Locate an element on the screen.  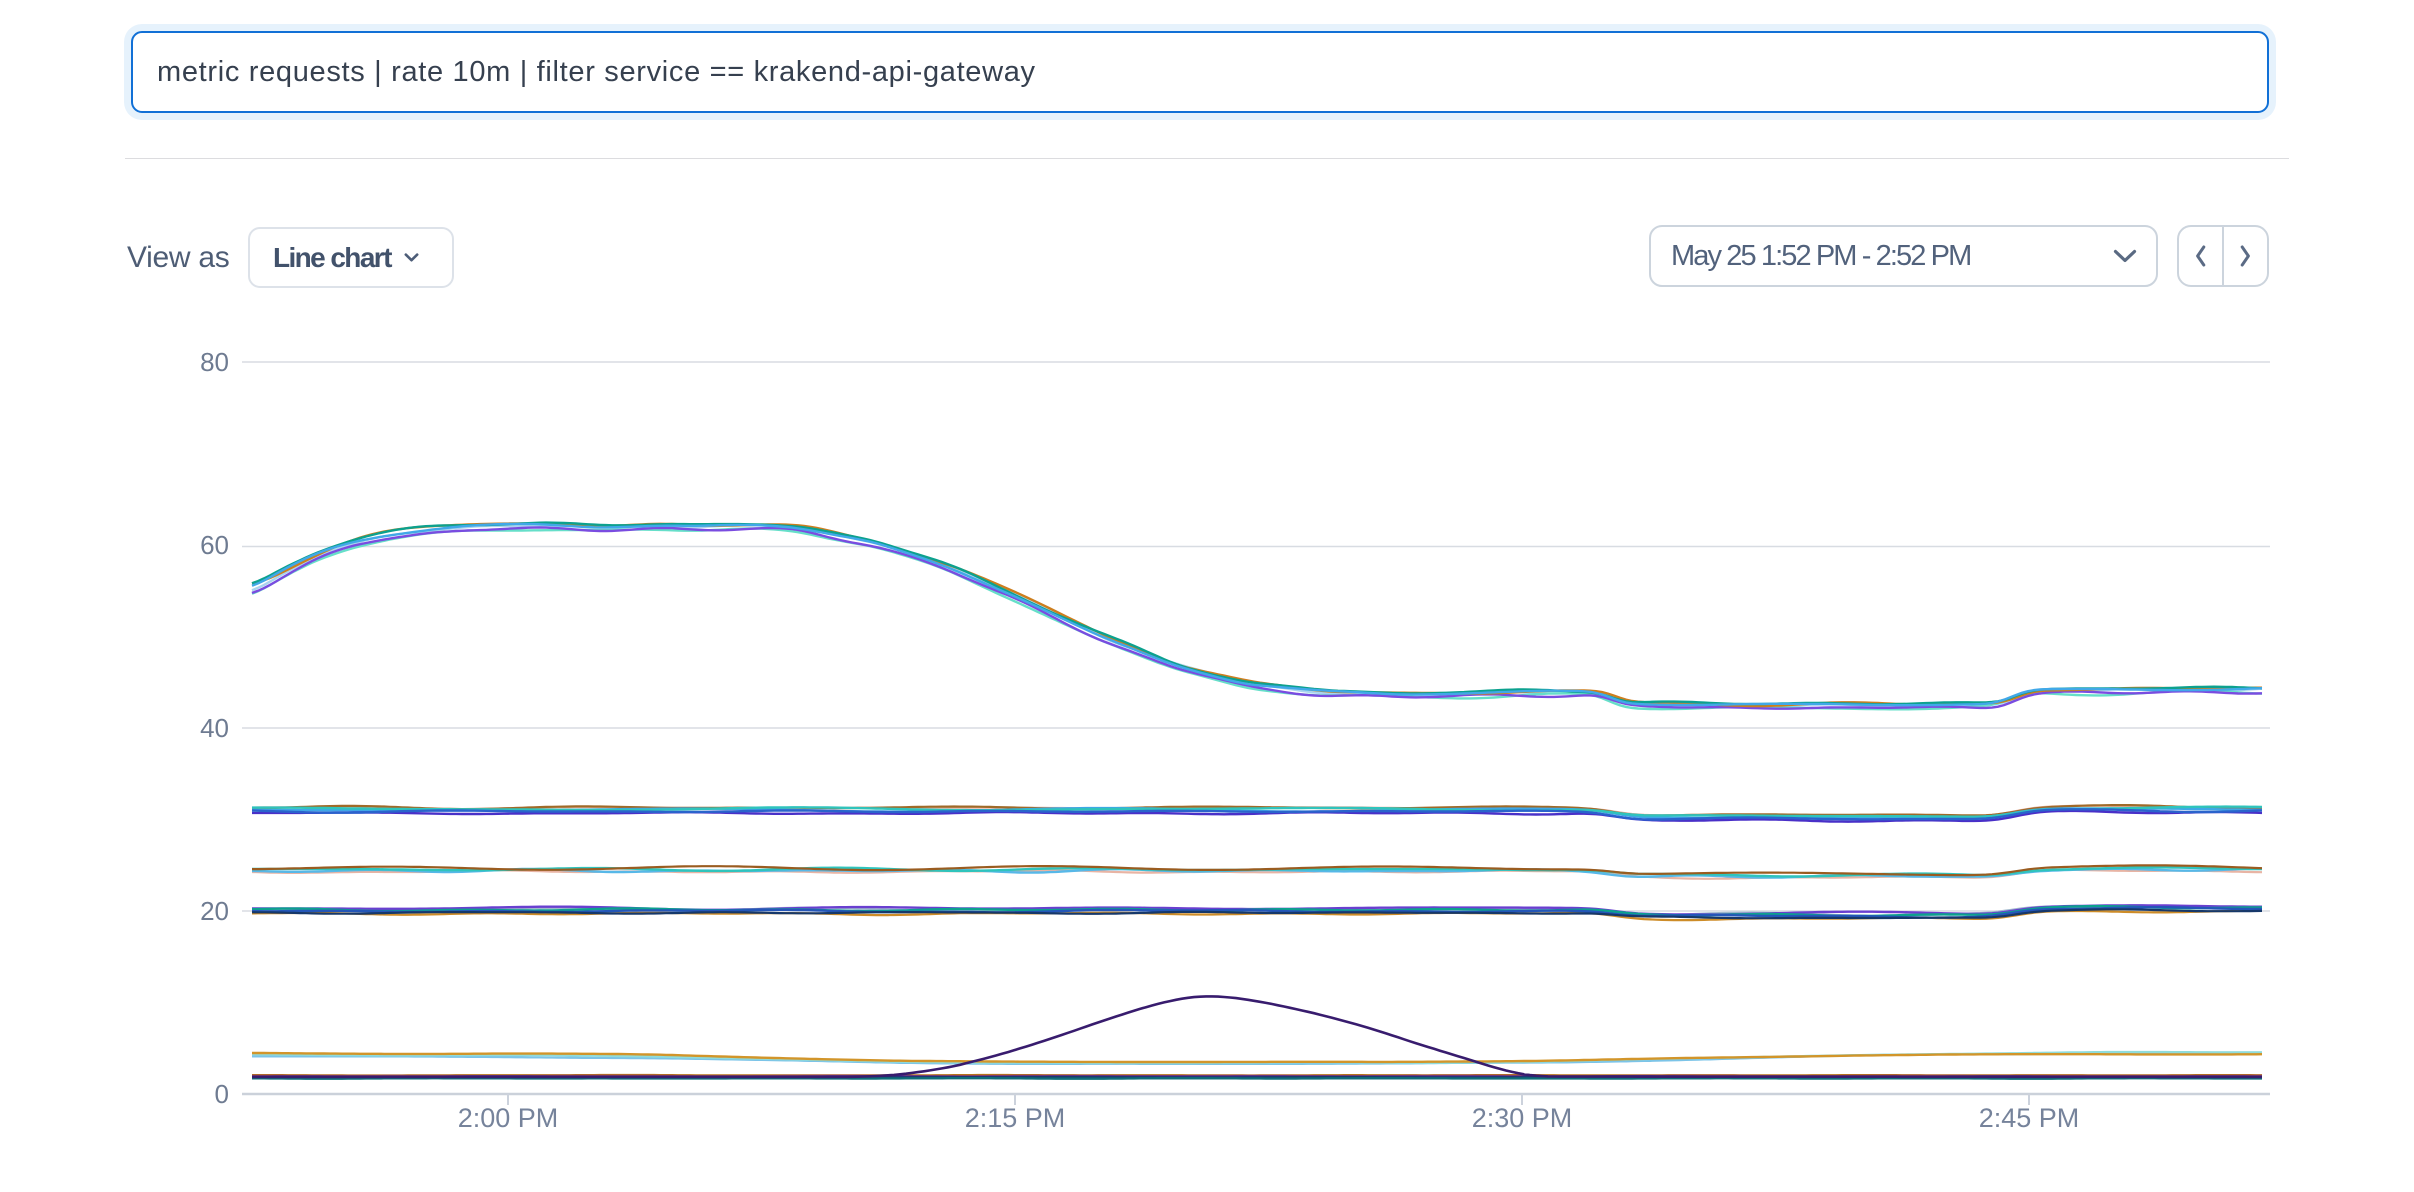
svg-text: 60 is located at coordinates (214, 545).